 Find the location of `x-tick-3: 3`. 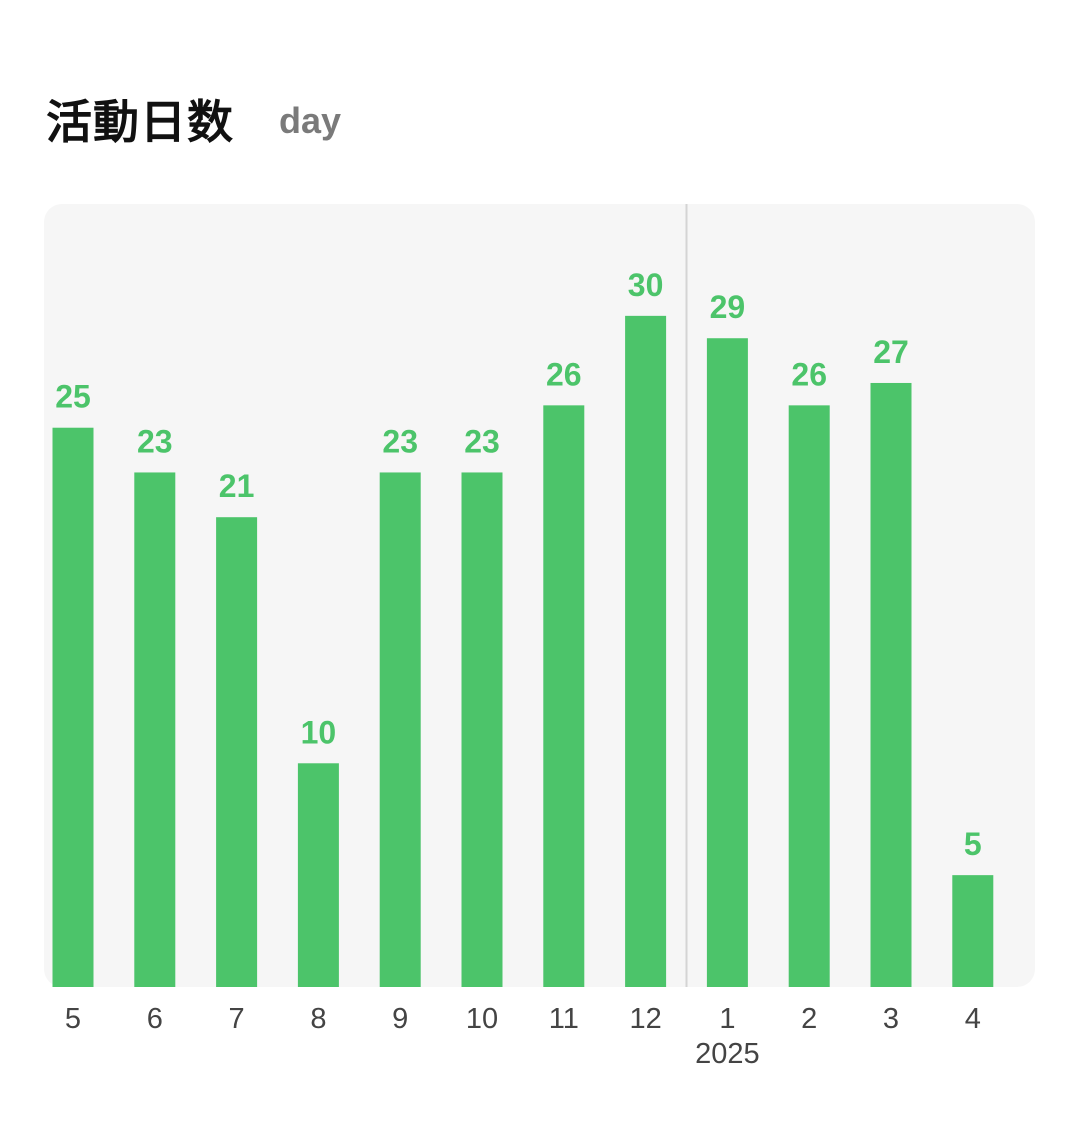

x-tick-3: 3 is located at coordinates (891, 1019).